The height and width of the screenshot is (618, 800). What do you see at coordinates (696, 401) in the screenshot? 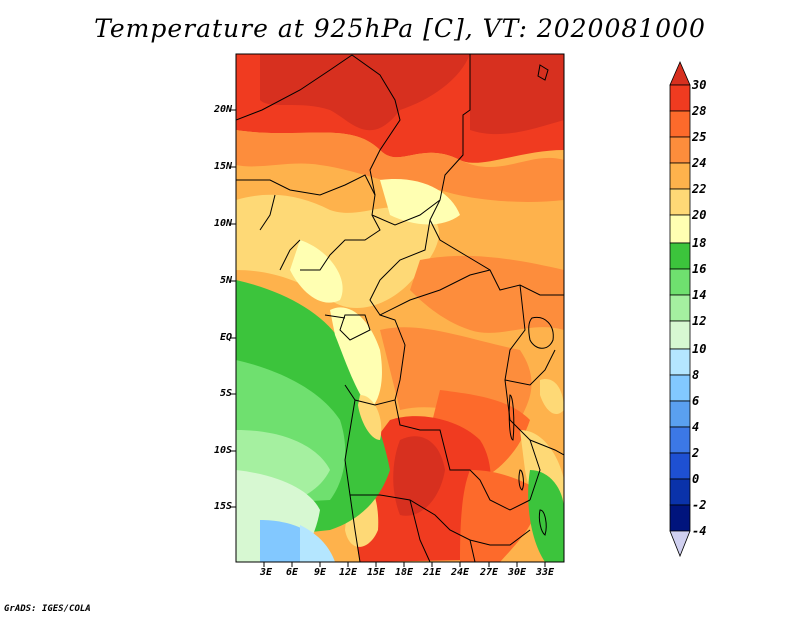
I see `colorbar-label-6: 6` at bounding box center [696, 401].